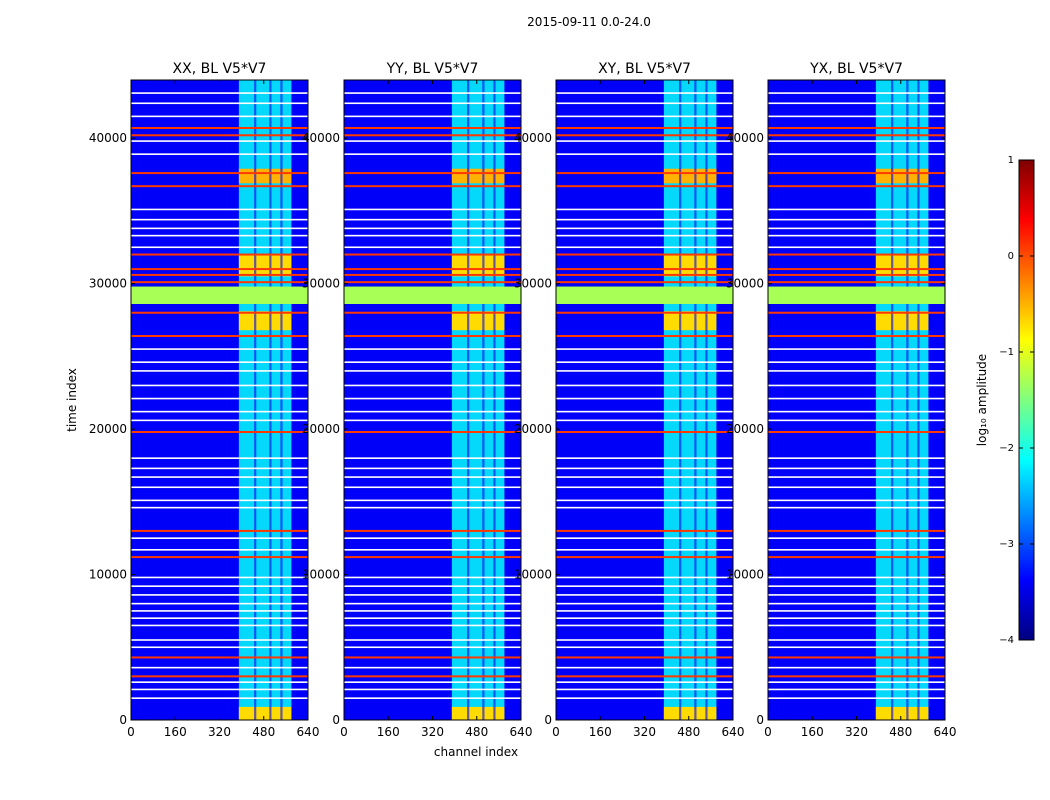 This screenshot has width=1050, height=800. I want to click on colorbar-tick-label: 0, so click(1011, 256).